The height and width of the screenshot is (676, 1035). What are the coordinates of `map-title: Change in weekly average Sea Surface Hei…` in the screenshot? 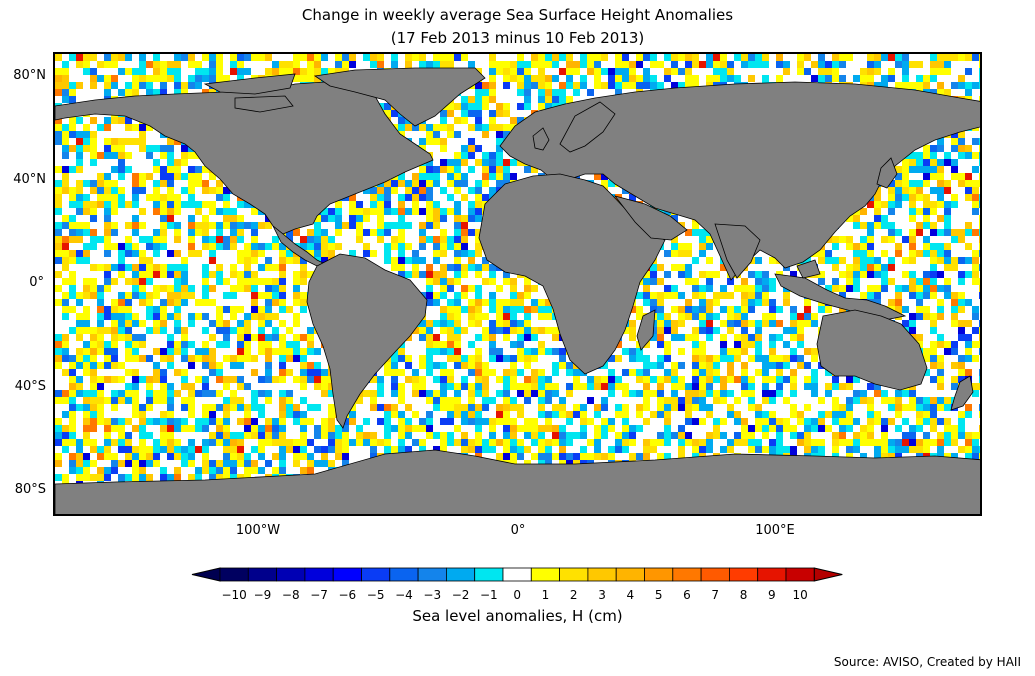 It's located at (517, 15).